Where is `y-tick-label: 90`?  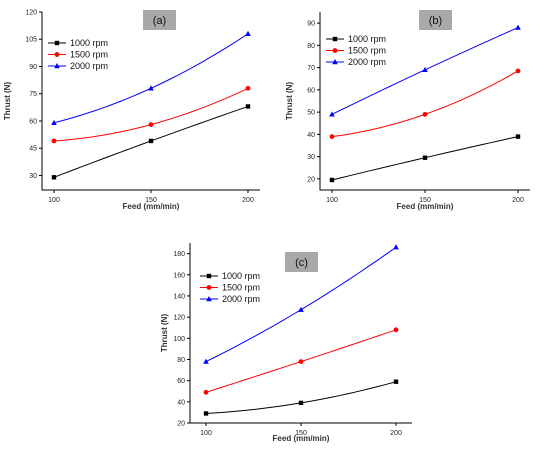
y-tick-label: 90 is located at coordinates (33, 67).